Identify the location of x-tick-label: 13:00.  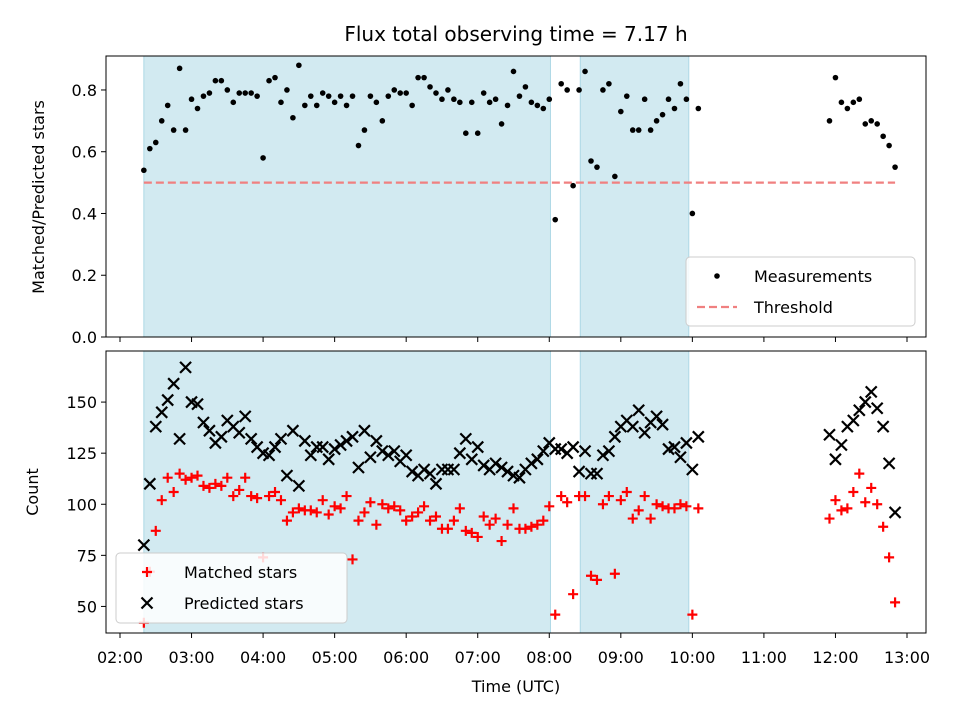
(907, 657).